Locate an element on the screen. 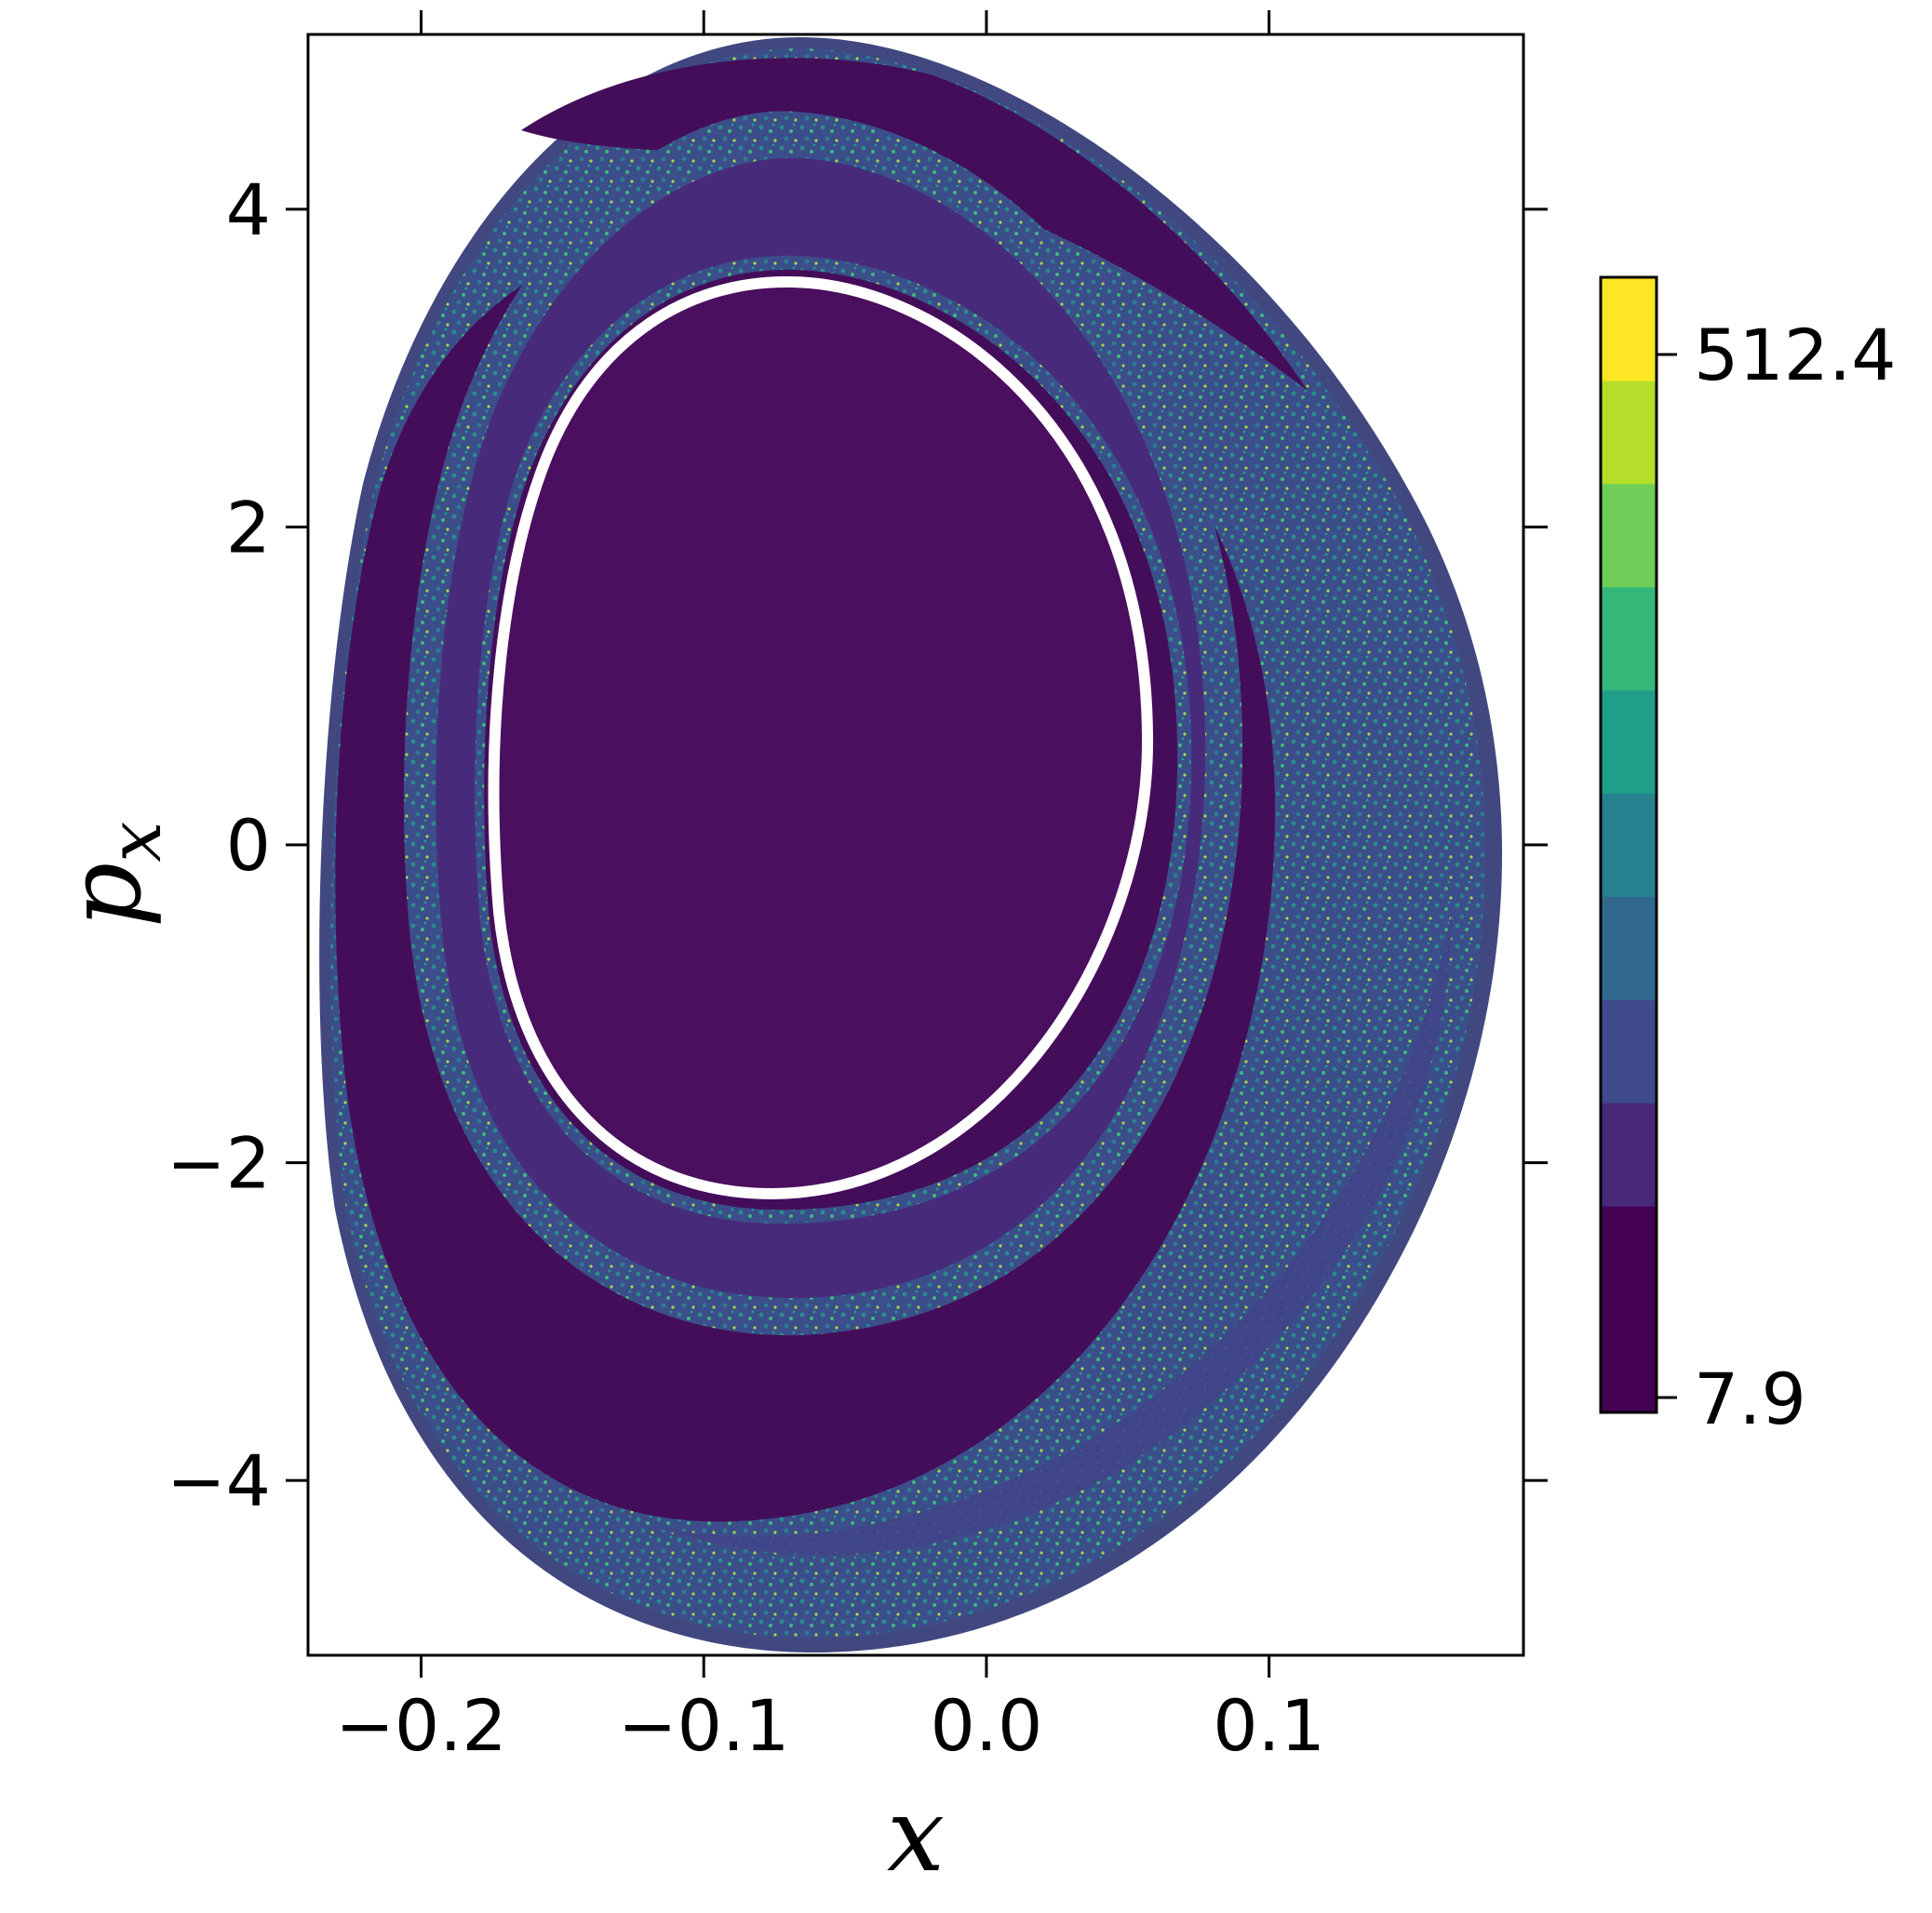 The image size is (1932, 1913). y-axis-label: px is located at coordinates (111, 875).